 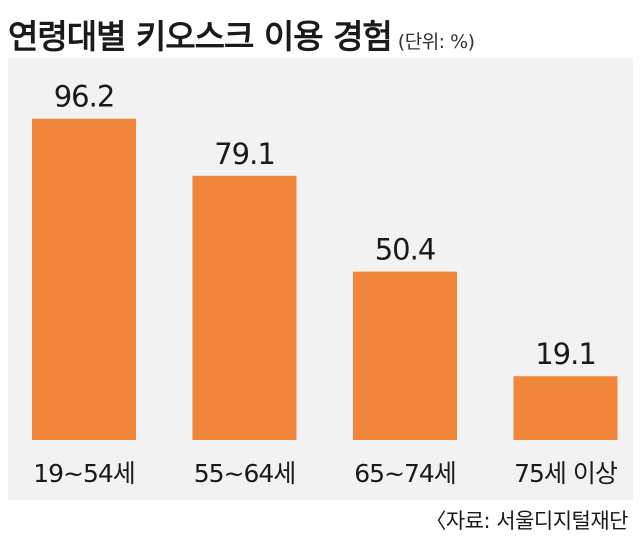 What do you see at coordinates (405, 473) in the screenshot?
I see `x-tick-label: 65~74세` at bounding box center [405, 473].